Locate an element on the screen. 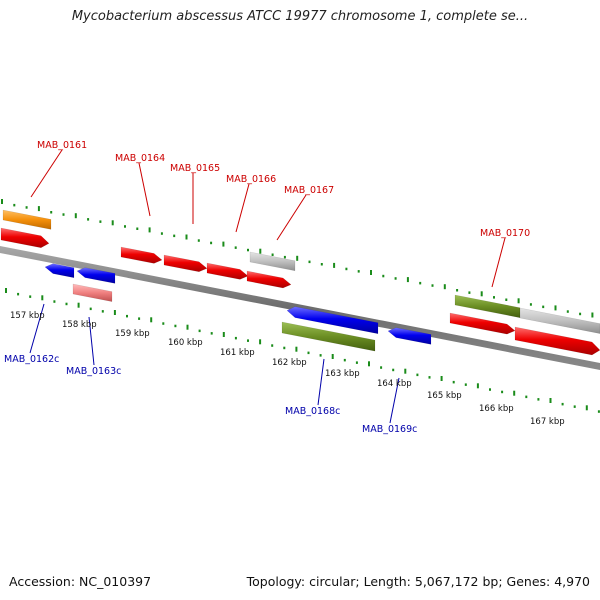 Image resolution: width=600 pixels, height=600 pixels. gene-label: MAB_0170 is located at coordinates (505, 233).